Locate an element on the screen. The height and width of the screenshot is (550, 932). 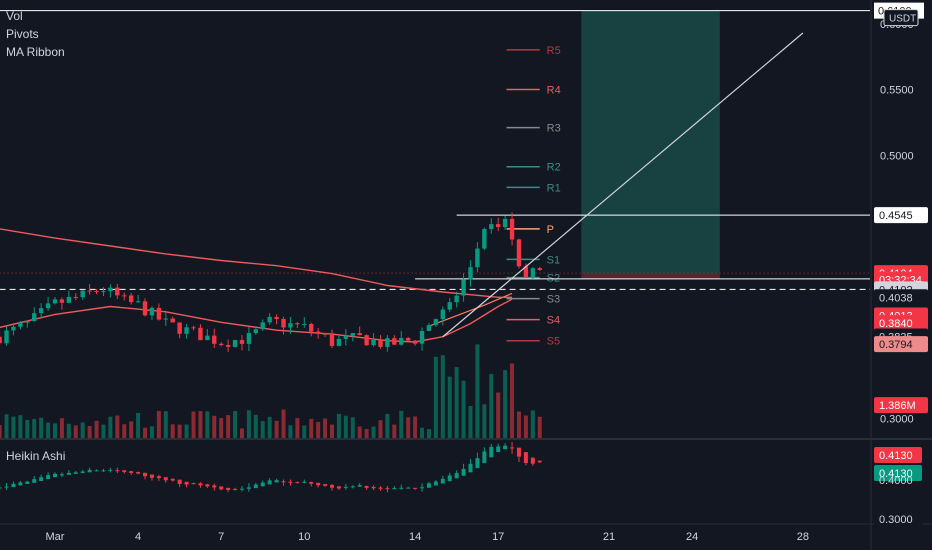
price-label-badge is located at coordinates (901, 215).